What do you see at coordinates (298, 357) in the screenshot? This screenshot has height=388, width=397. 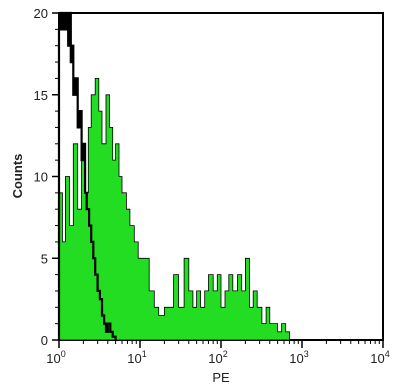 I see `x-tick-label: 10³` at bounding box center [298, 357].